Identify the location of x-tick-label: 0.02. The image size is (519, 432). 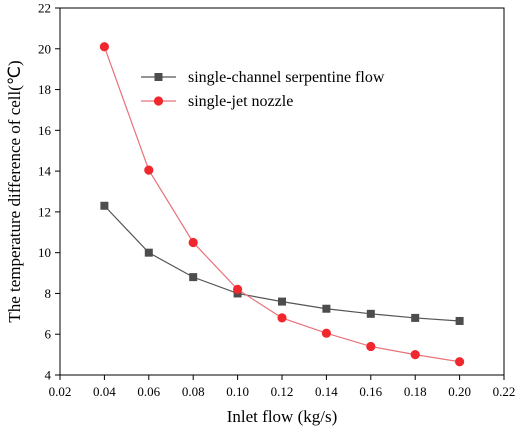
(60, 391).